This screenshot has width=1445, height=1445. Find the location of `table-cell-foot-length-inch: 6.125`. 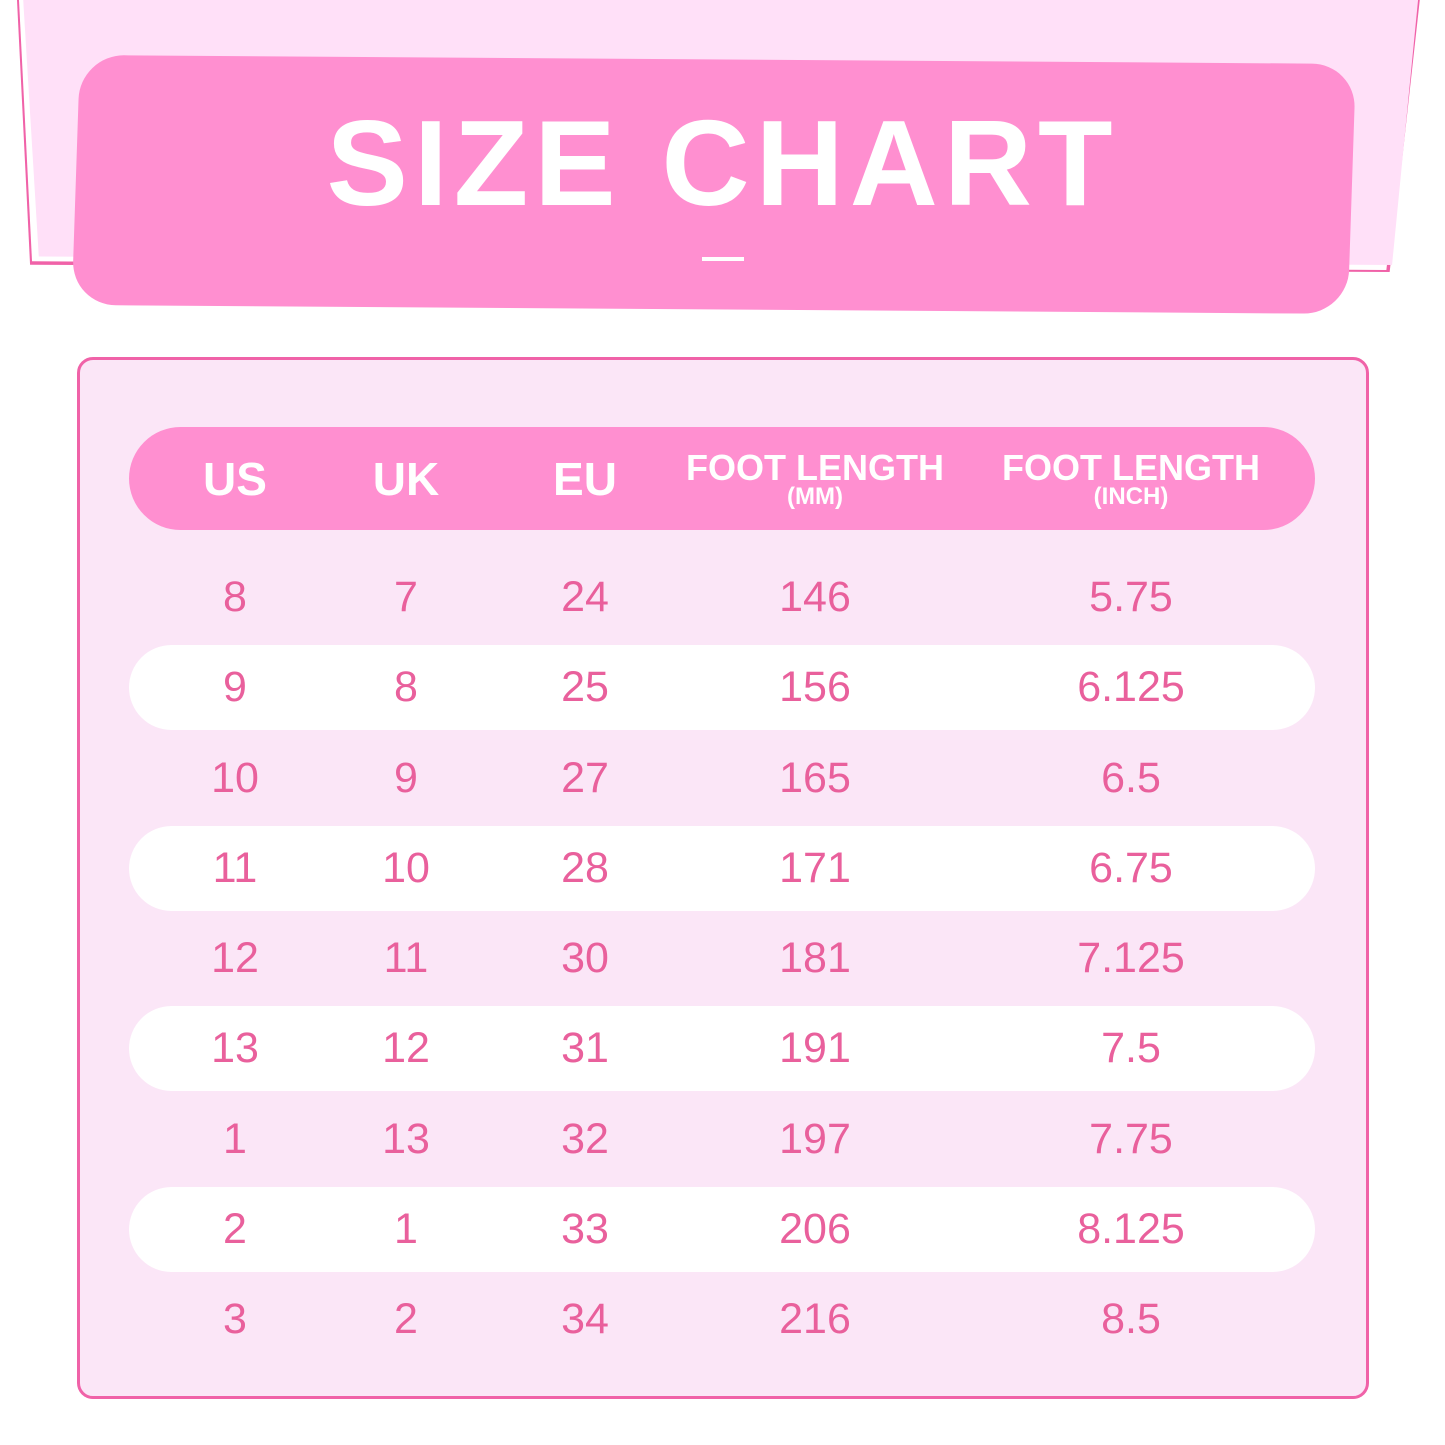

table-cell-foot-length-inch: 6.125 is located at coordinates (1131, 687).